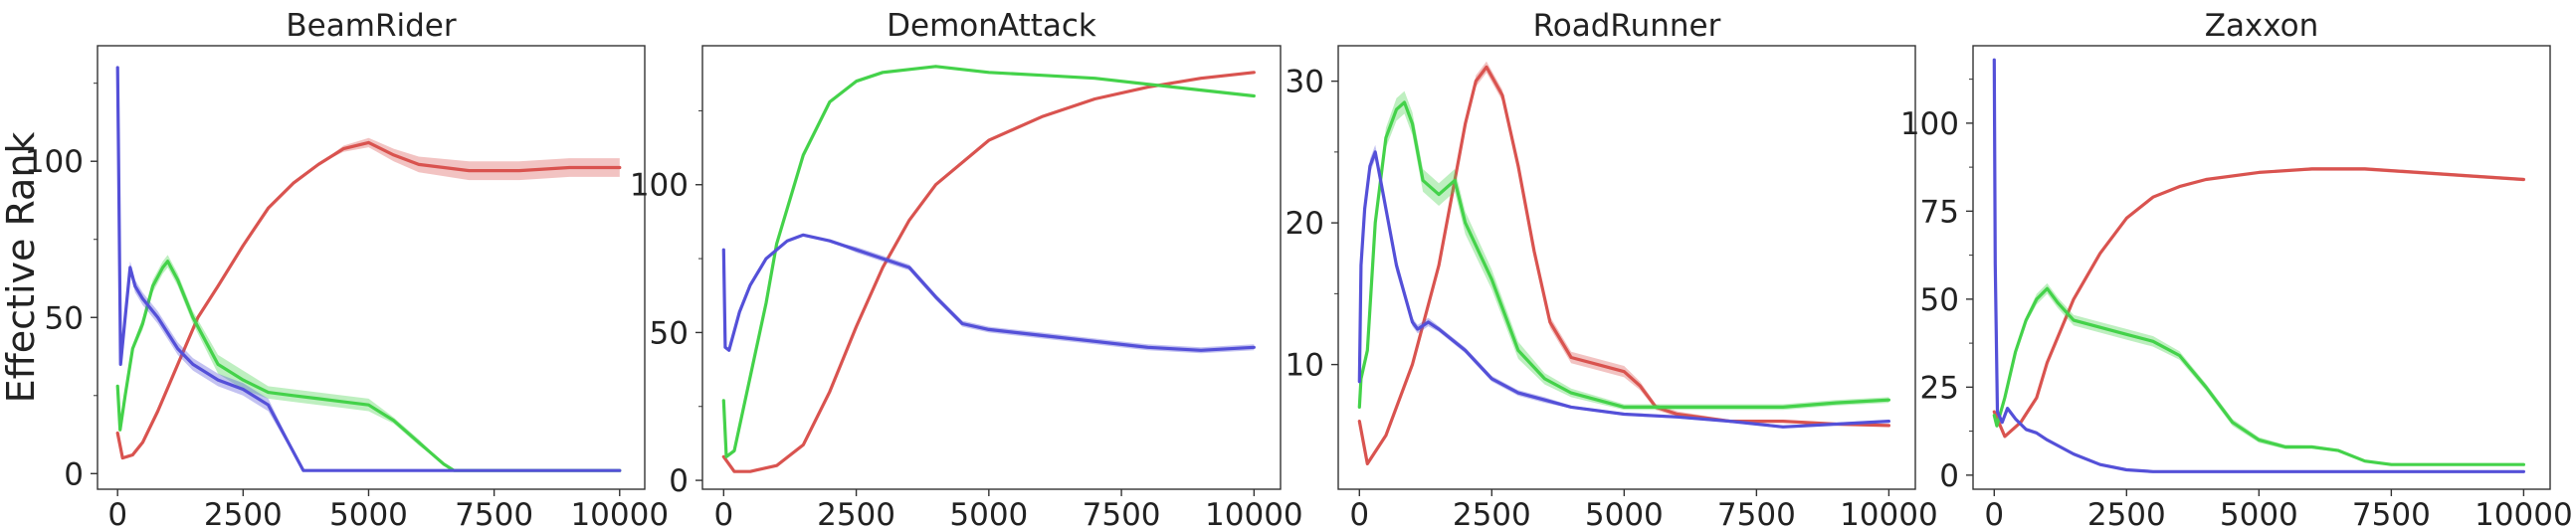 The image size is (2576, 530). I want to click on y-tick-label: 20, so click(1305, 224).